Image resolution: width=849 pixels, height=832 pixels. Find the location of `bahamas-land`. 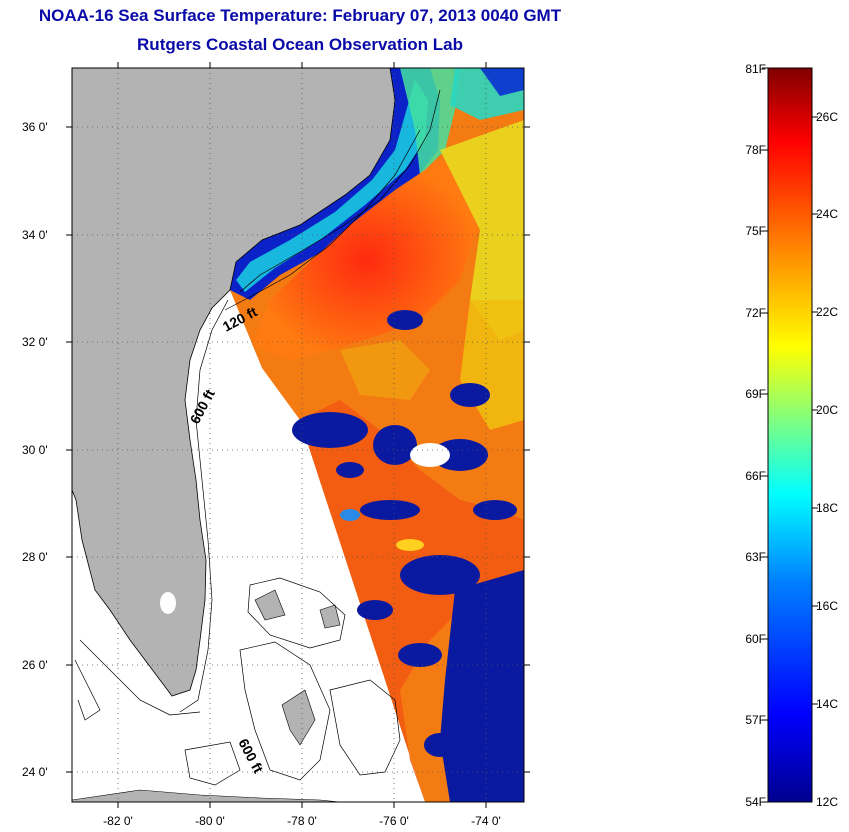

bahamas-land is located at coordinates (297, 667).